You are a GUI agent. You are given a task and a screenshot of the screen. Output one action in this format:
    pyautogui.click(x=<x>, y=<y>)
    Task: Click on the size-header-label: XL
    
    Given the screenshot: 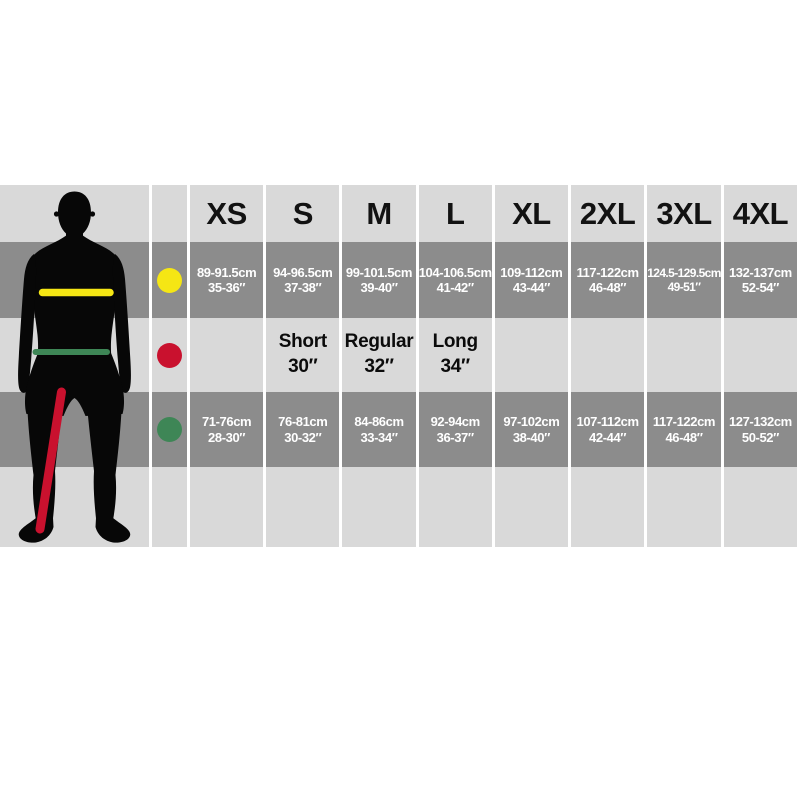 What is the action you would take?
    pyautogui.click(x=531, y=213)
    